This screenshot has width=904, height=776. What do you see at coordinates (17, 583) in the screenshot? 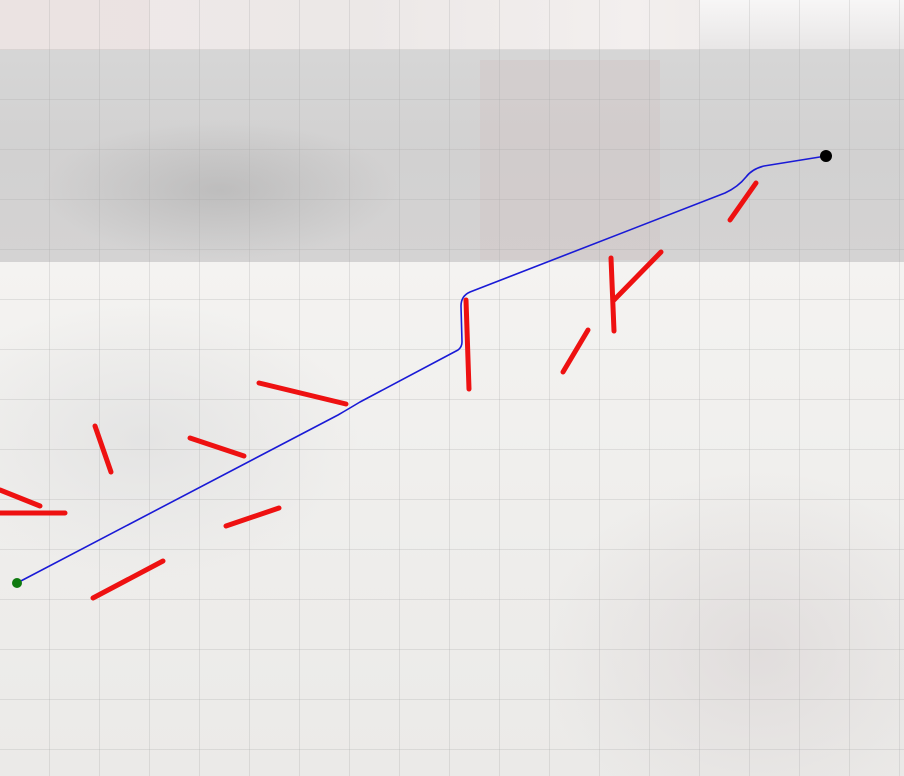
I see `start-marker` at bounding box center [17, 583].